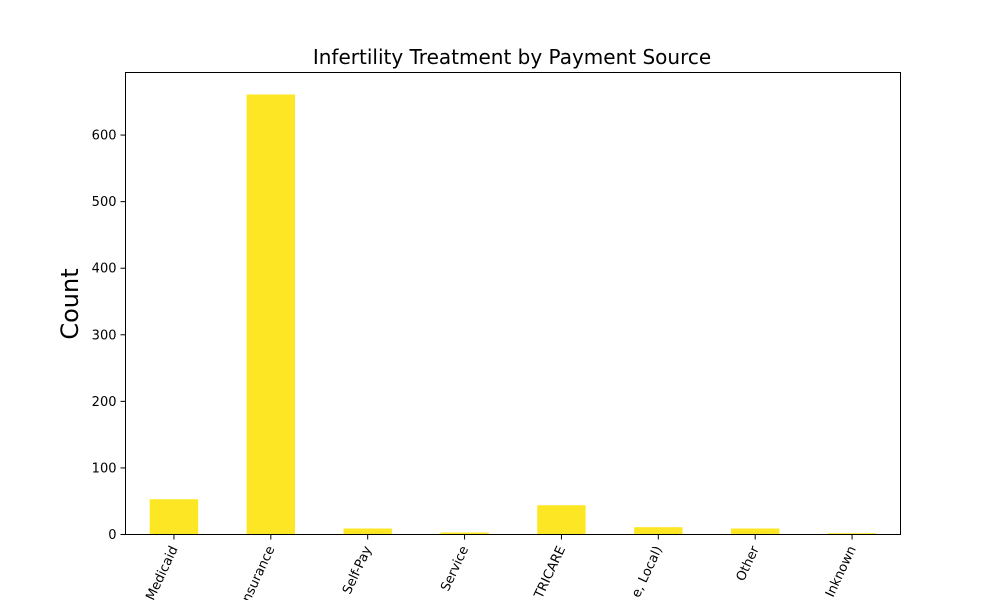  What do you see at coordinates (104, 136) in the screenshot?
I see `y-tick-label: 600` at bounding box center [104, 136].